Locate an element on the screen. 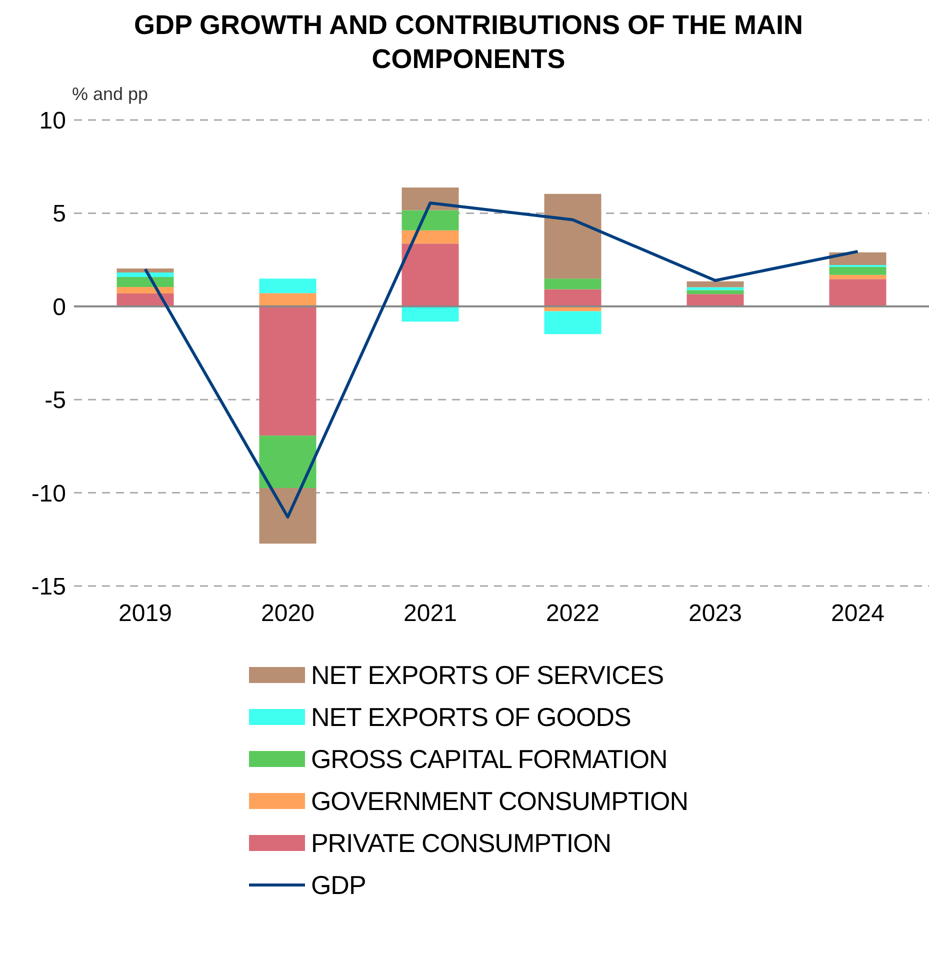  x-tick-label: 2024 is located at coordinates (857, 614).